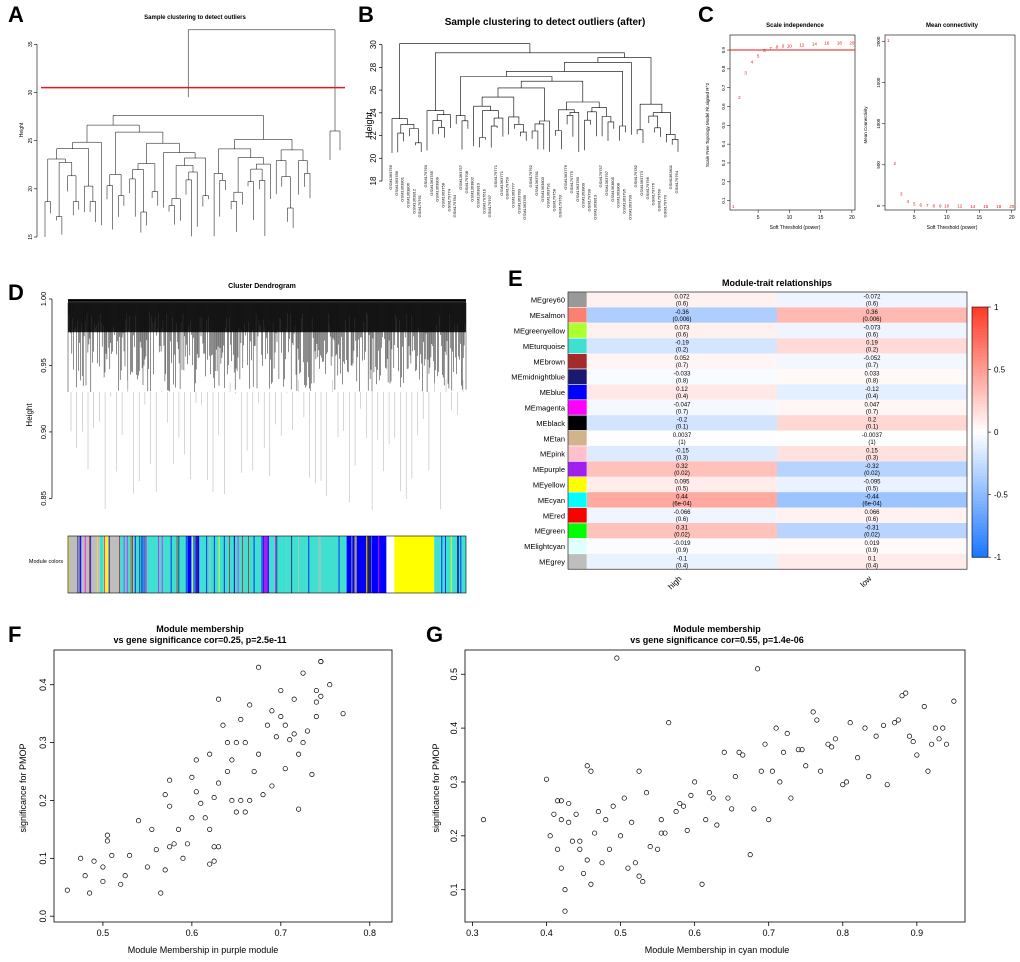  Describe the element at coordinates (33, 140) in the screenshot. I see `panel-a-yaxis: 15 20 25 30 35` at that location.